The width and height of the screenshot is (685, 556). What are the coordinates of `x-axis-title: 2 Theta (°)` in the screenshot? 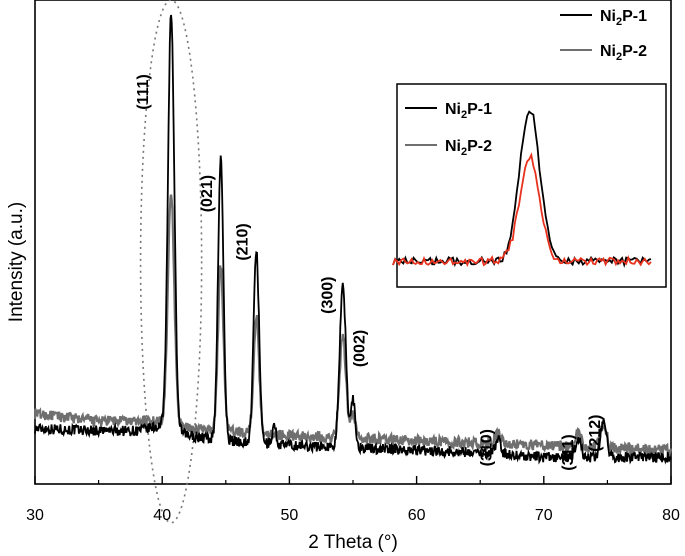 It's located at (353, 542).